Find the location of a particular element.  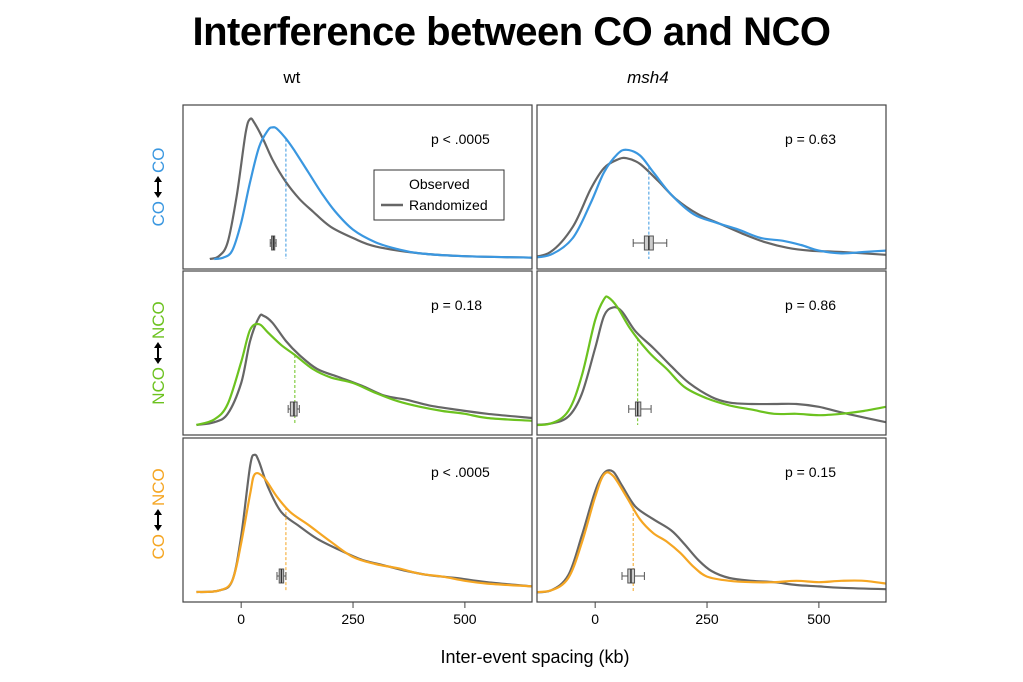

x-axis-label: Inter-event spacing (kb) is located at coordinates (534, 657).